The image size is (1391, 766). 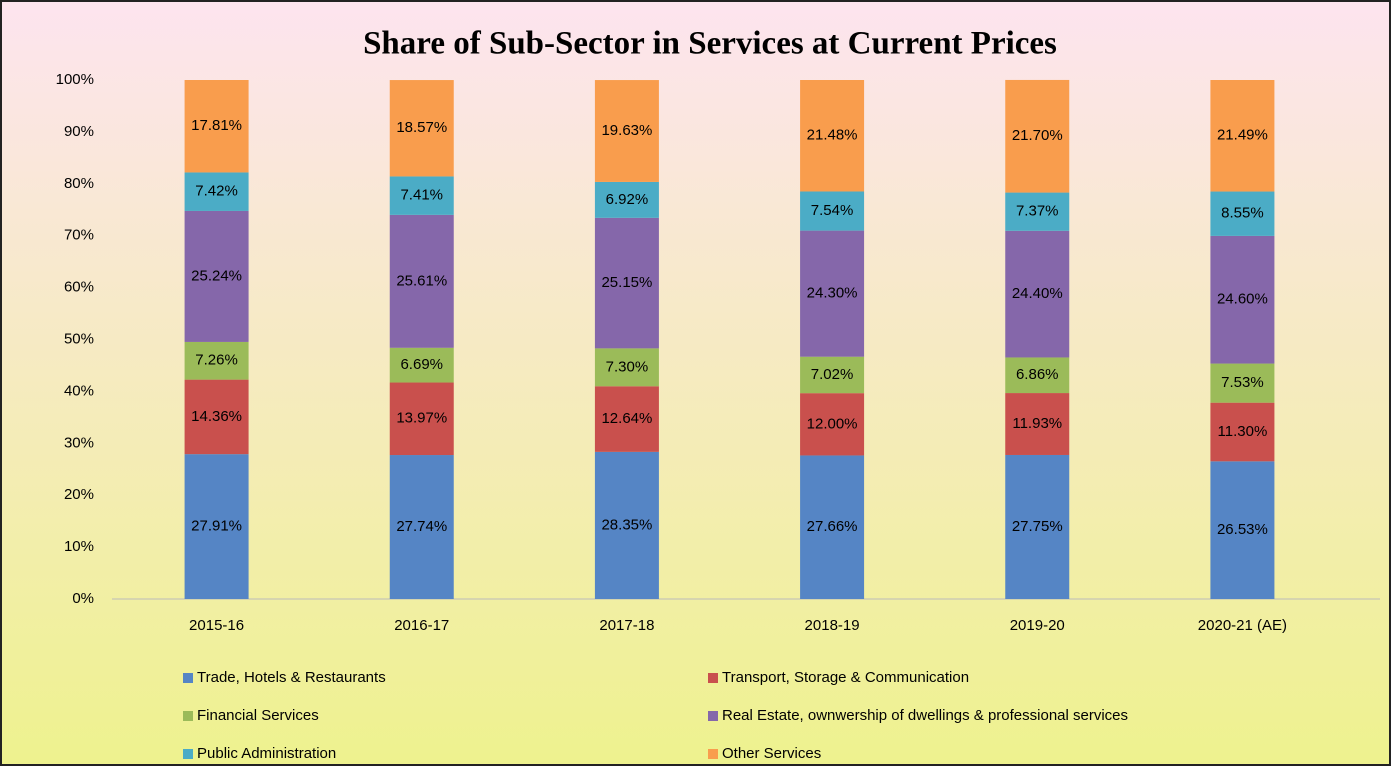 I want to click on data-label: 7.37%, so click(x=1037, y=211).